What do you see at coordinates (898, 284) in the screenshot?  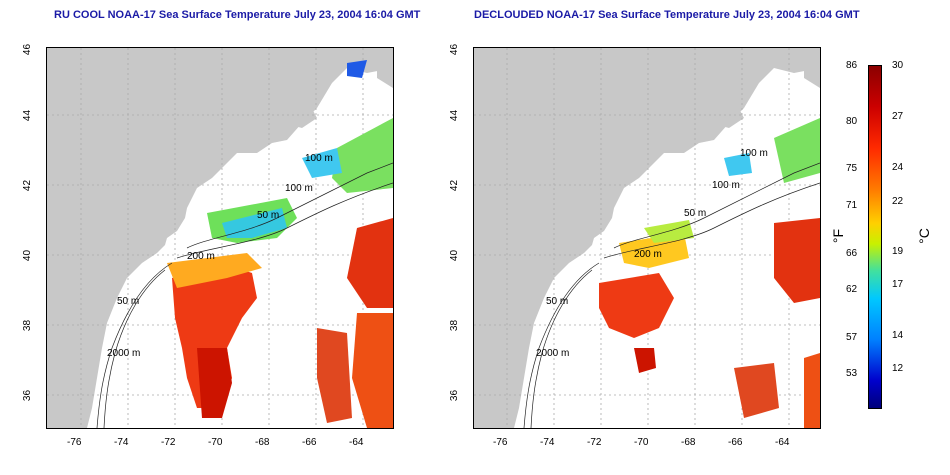 I see `celsius-tick: 17` at bounding box center [898, 284].